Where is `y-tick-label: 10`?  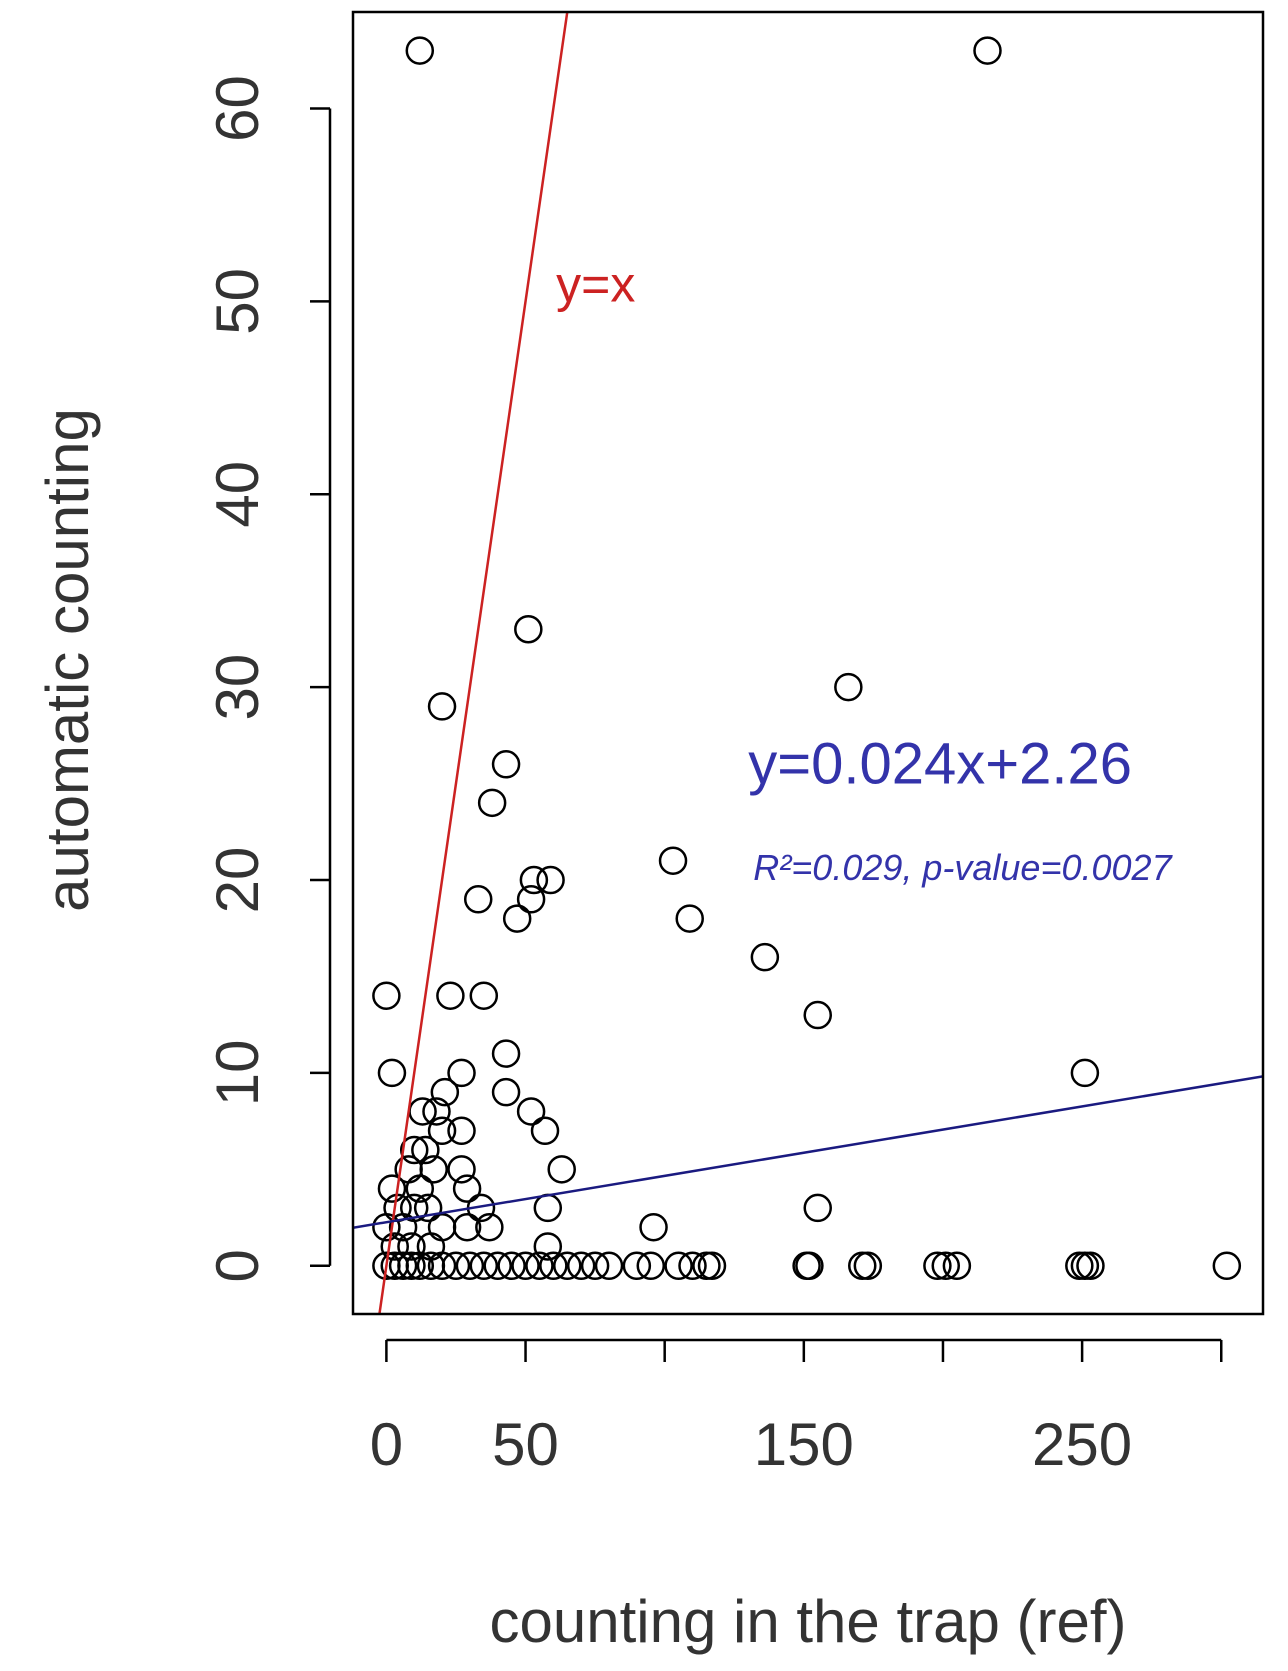
y-tick-label: 10 is located at coordinates (237, 1073).